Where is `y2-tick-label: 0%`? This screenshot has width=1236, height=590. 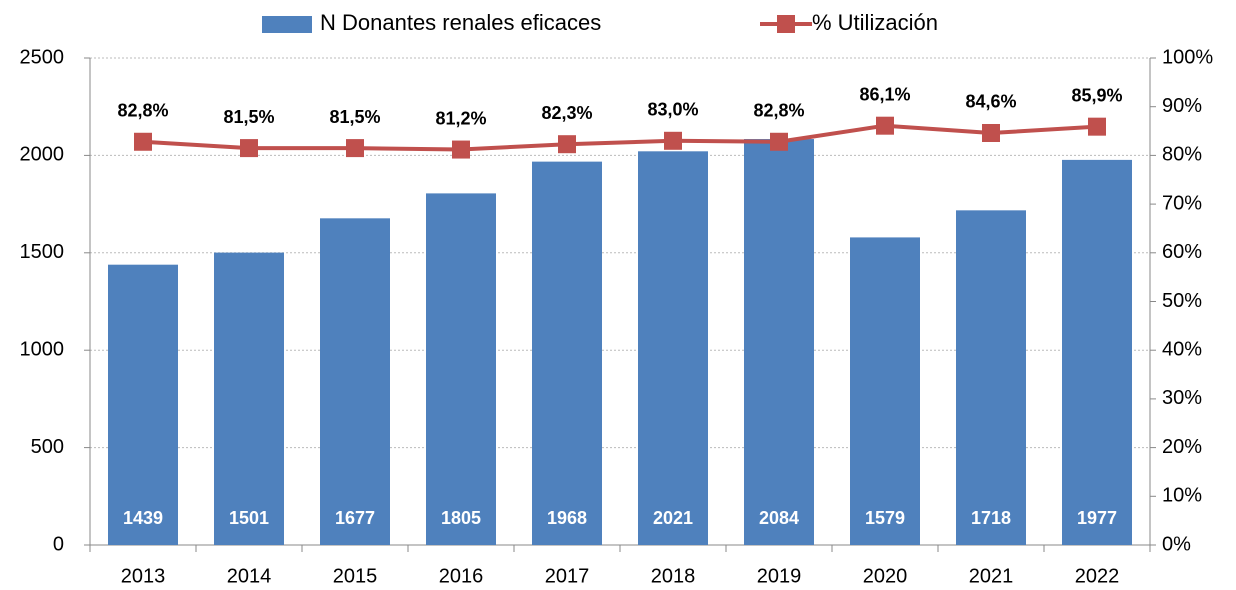
y2-tick-label: 0% is located at coordinates (1176, 544).